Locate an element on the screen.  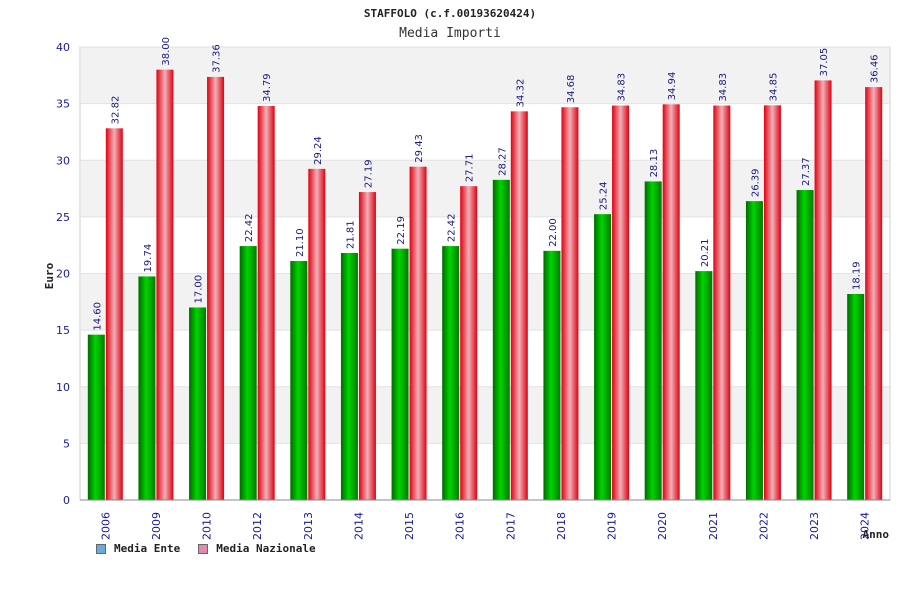
y-tick-label: 0 is located at coordinates (66, 500).